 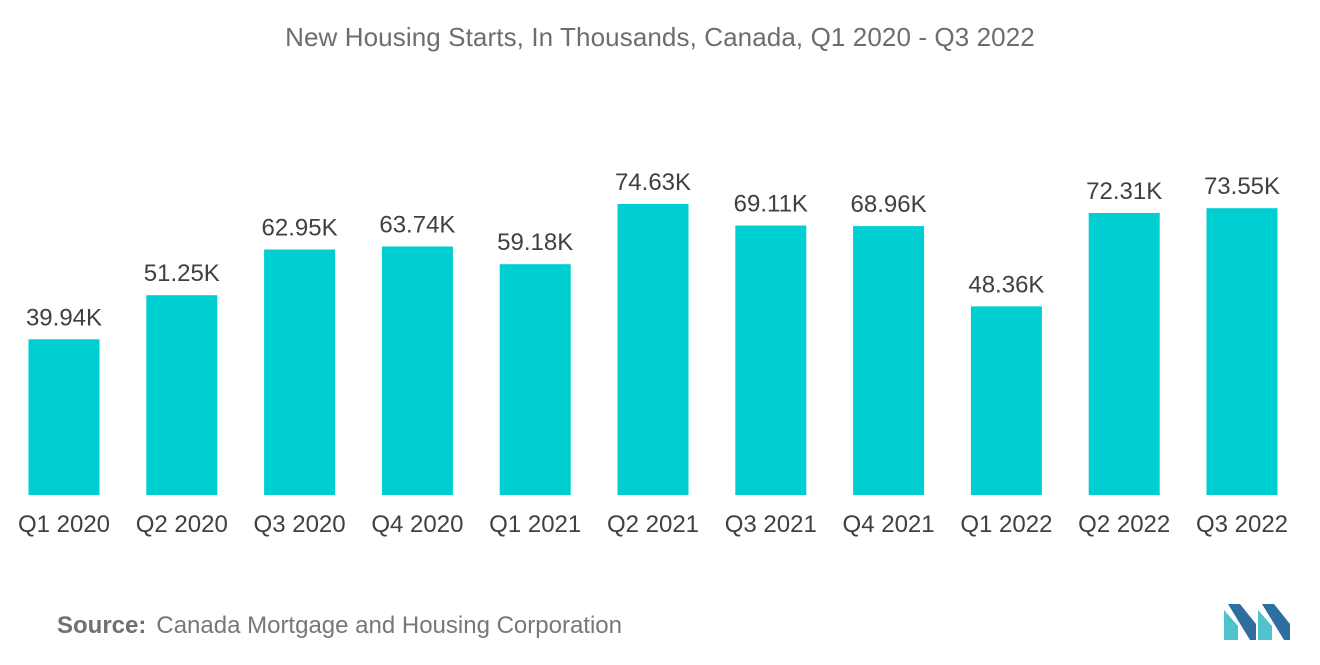 What do you see at coordinates (300, 524) in the screenshot?
I see `x-tick-label: Q3 2020` at bounding box center [300, 524].